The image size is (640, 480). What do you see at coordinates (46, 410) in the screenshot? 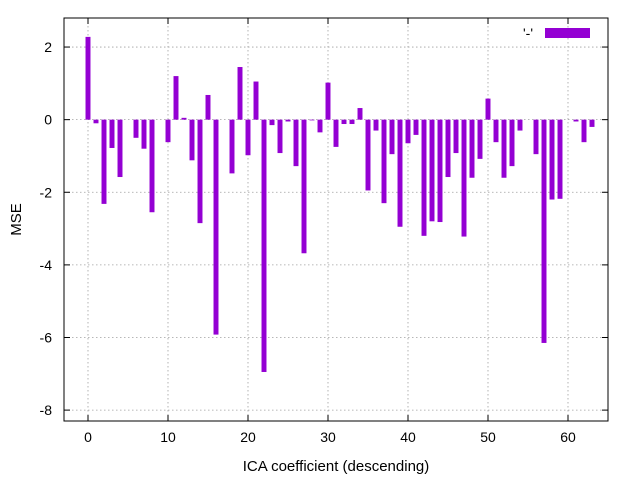
I see `y-tick-label: -8` at bounding box center [46, 410].